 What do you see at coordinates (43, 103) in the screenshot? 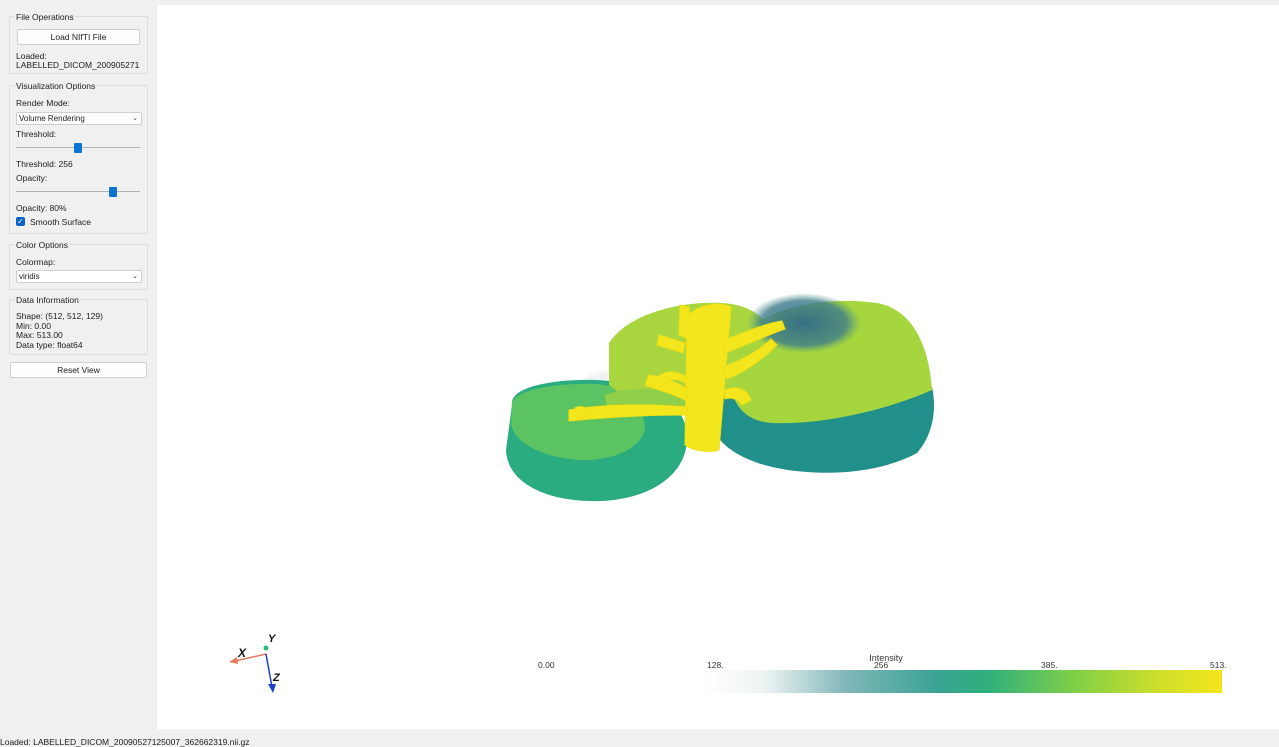
I see `render-mode-label: Render Mode:` at bounding box center [43, 103].